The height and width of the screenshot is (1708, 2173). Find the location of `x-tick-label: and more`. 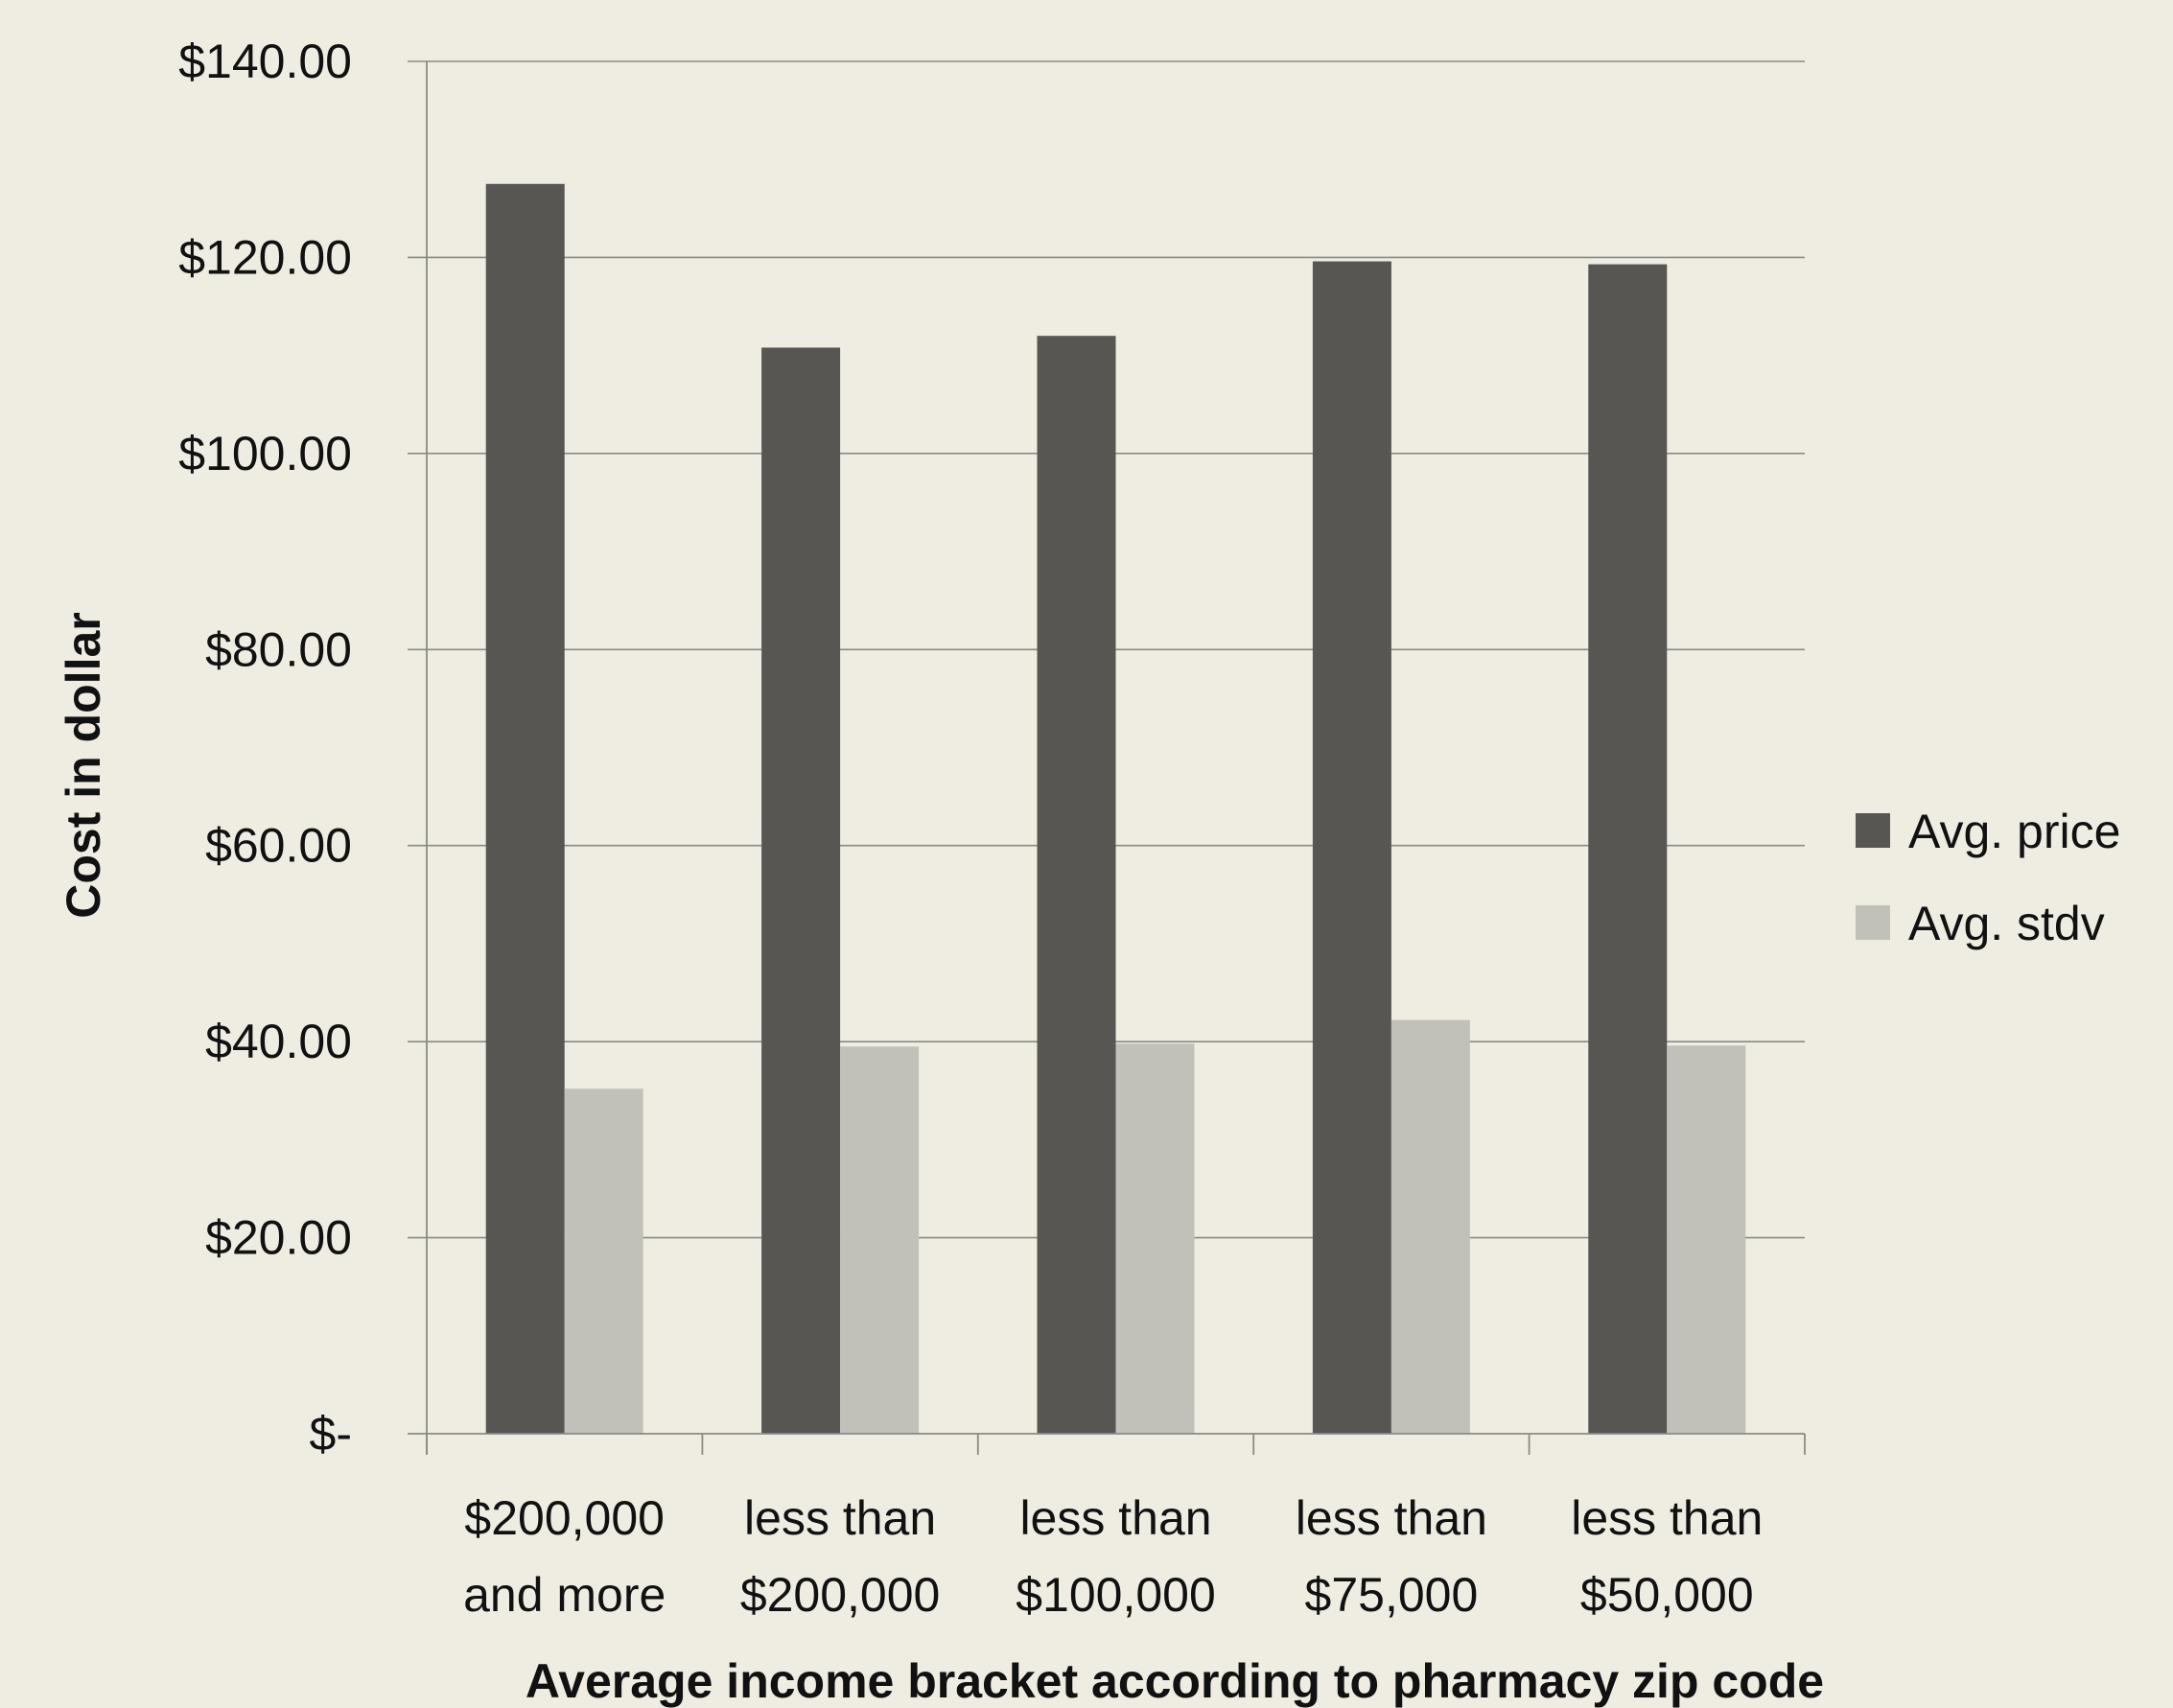

x-tick-label: and more is located at coordinates (564, 1595).